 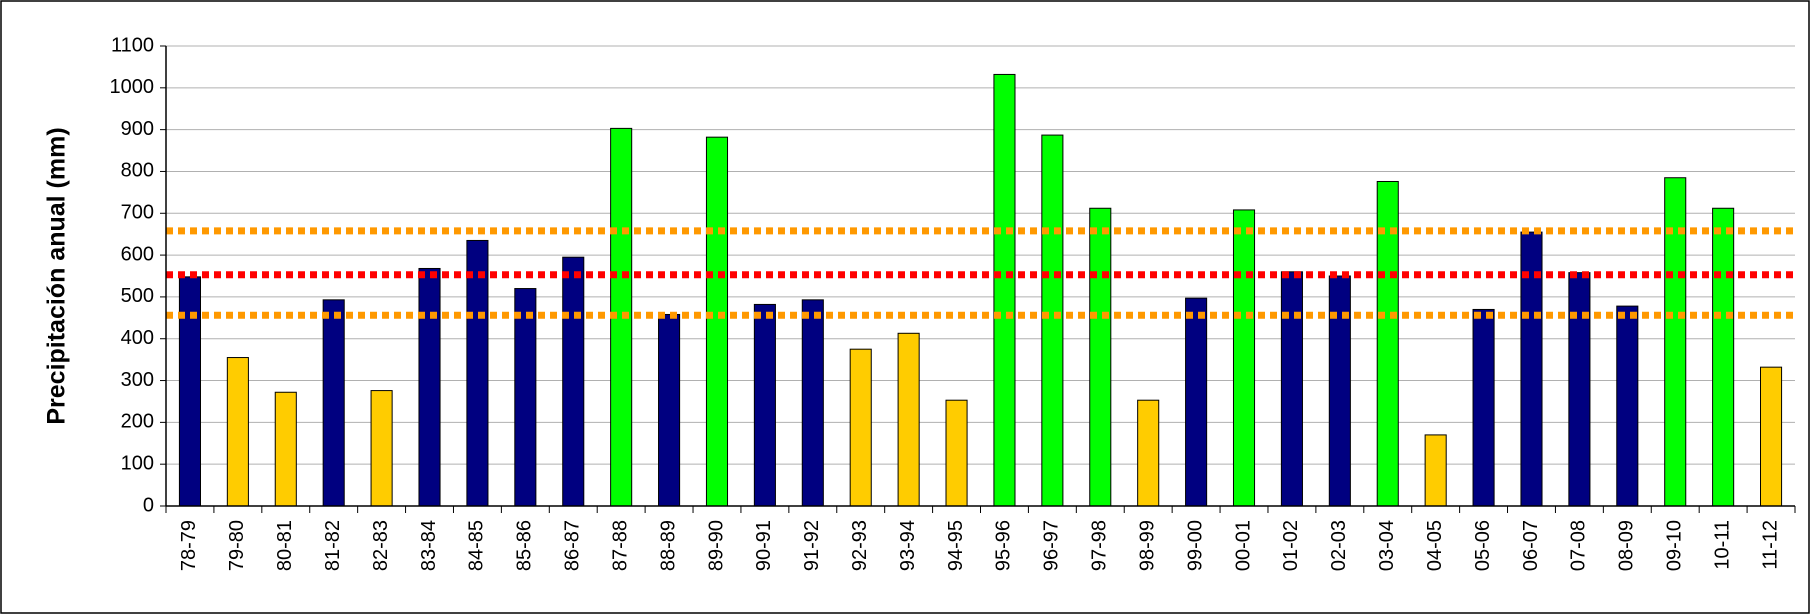 What do you see at coordinates (812, 545) in the screenshot?
I see `x-tick-label: 91-92` at bounding box center [812, 545].